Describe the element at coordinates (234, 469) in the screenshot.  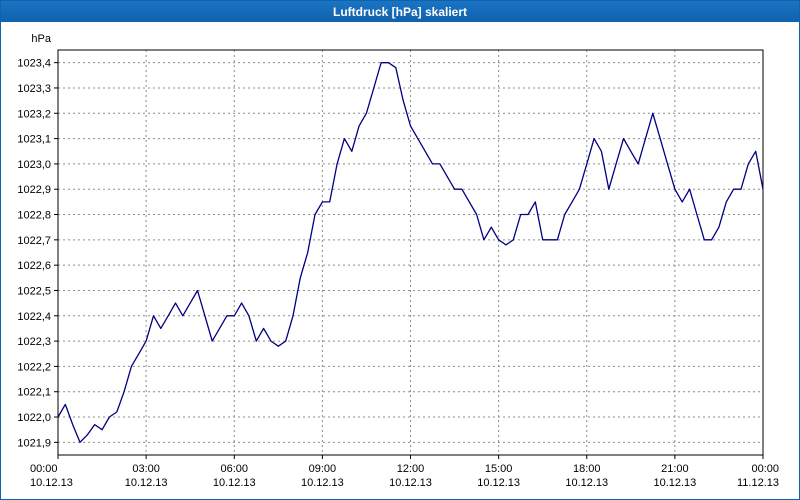
I see `svg-text: 06:00` at that location.